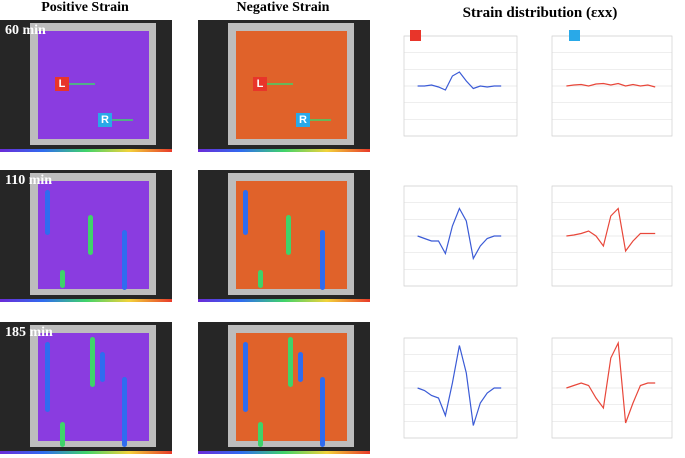 This screenshot has height=458, width=685. What do you see at coordinates (540, 13) in the screenshot?
I see `header-distribution: Strain distribution (εxx)` at bounding box center [540, 13].